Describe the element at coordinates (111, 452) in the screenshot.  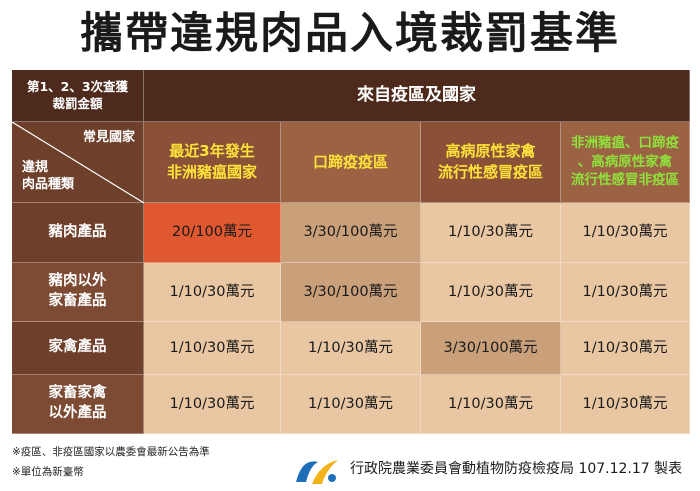
I see `footnote-epidemic-areas: ※疫區、非疫區國家以農委會最新公告為準` at that location.